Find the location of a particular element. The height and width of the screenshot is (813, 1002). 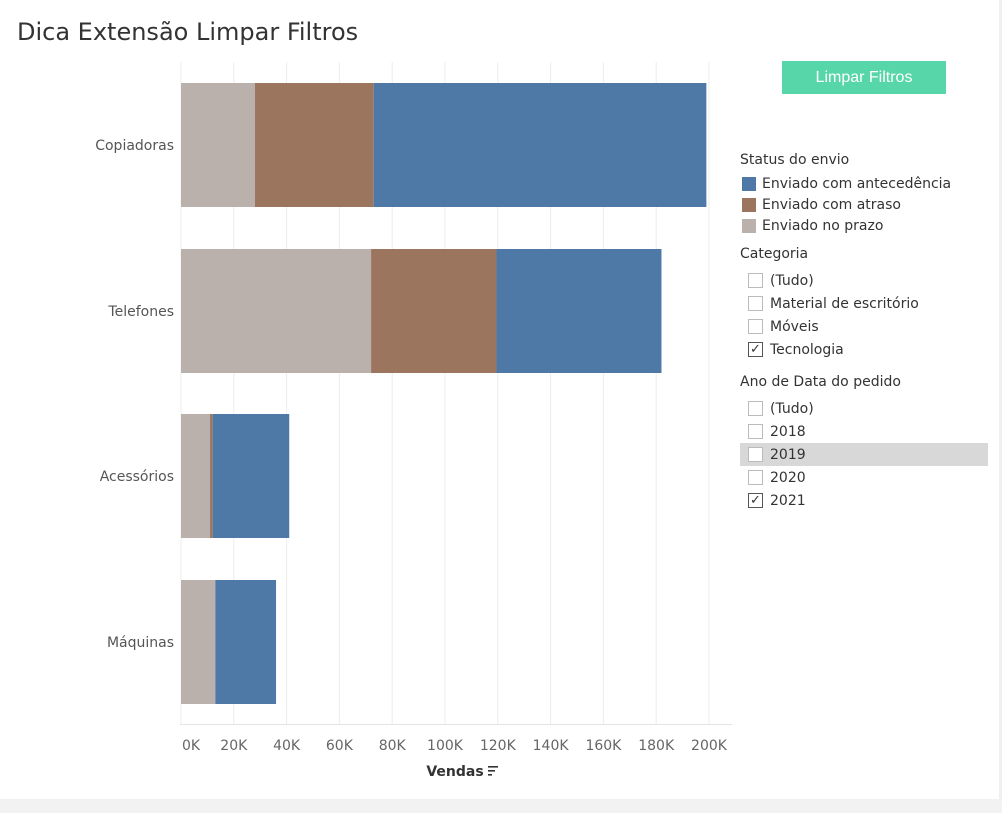

x-axis-title: Vendas is located at coordinates (454, 772).